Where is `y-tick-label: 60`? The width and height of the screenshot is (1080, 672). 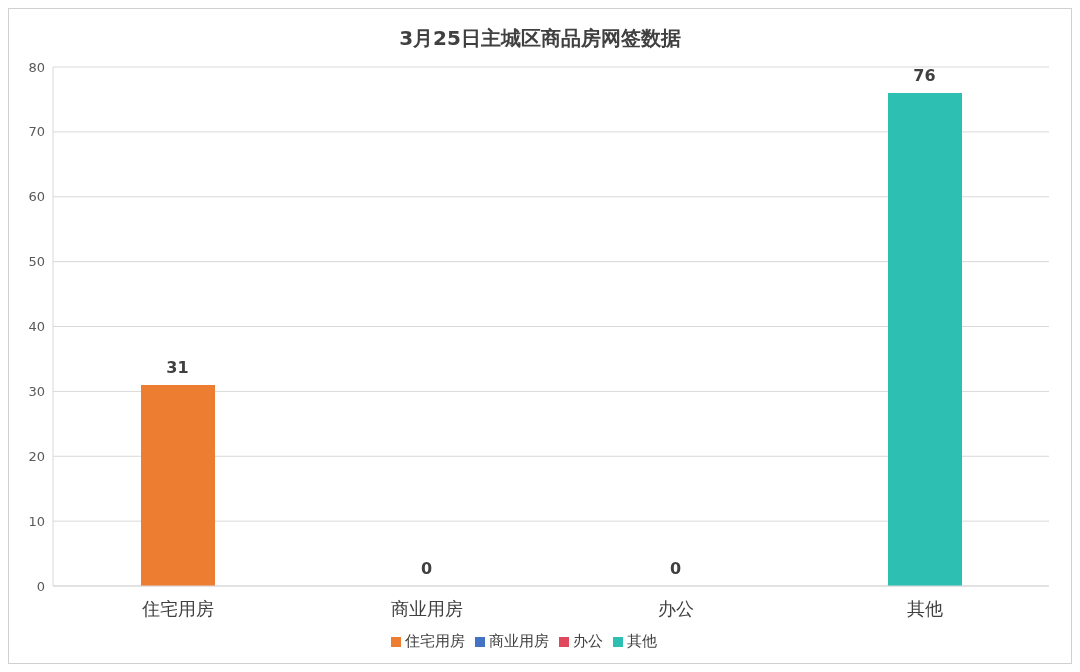 y-tick-label: 60 is located at coordinates (36, 197).